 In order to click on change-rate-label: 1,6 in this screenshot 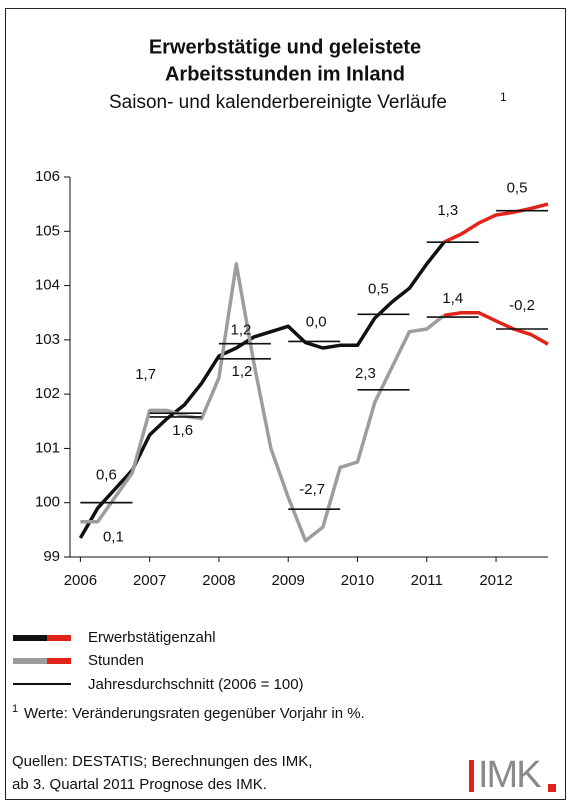, I will do `click(182, 430)`.